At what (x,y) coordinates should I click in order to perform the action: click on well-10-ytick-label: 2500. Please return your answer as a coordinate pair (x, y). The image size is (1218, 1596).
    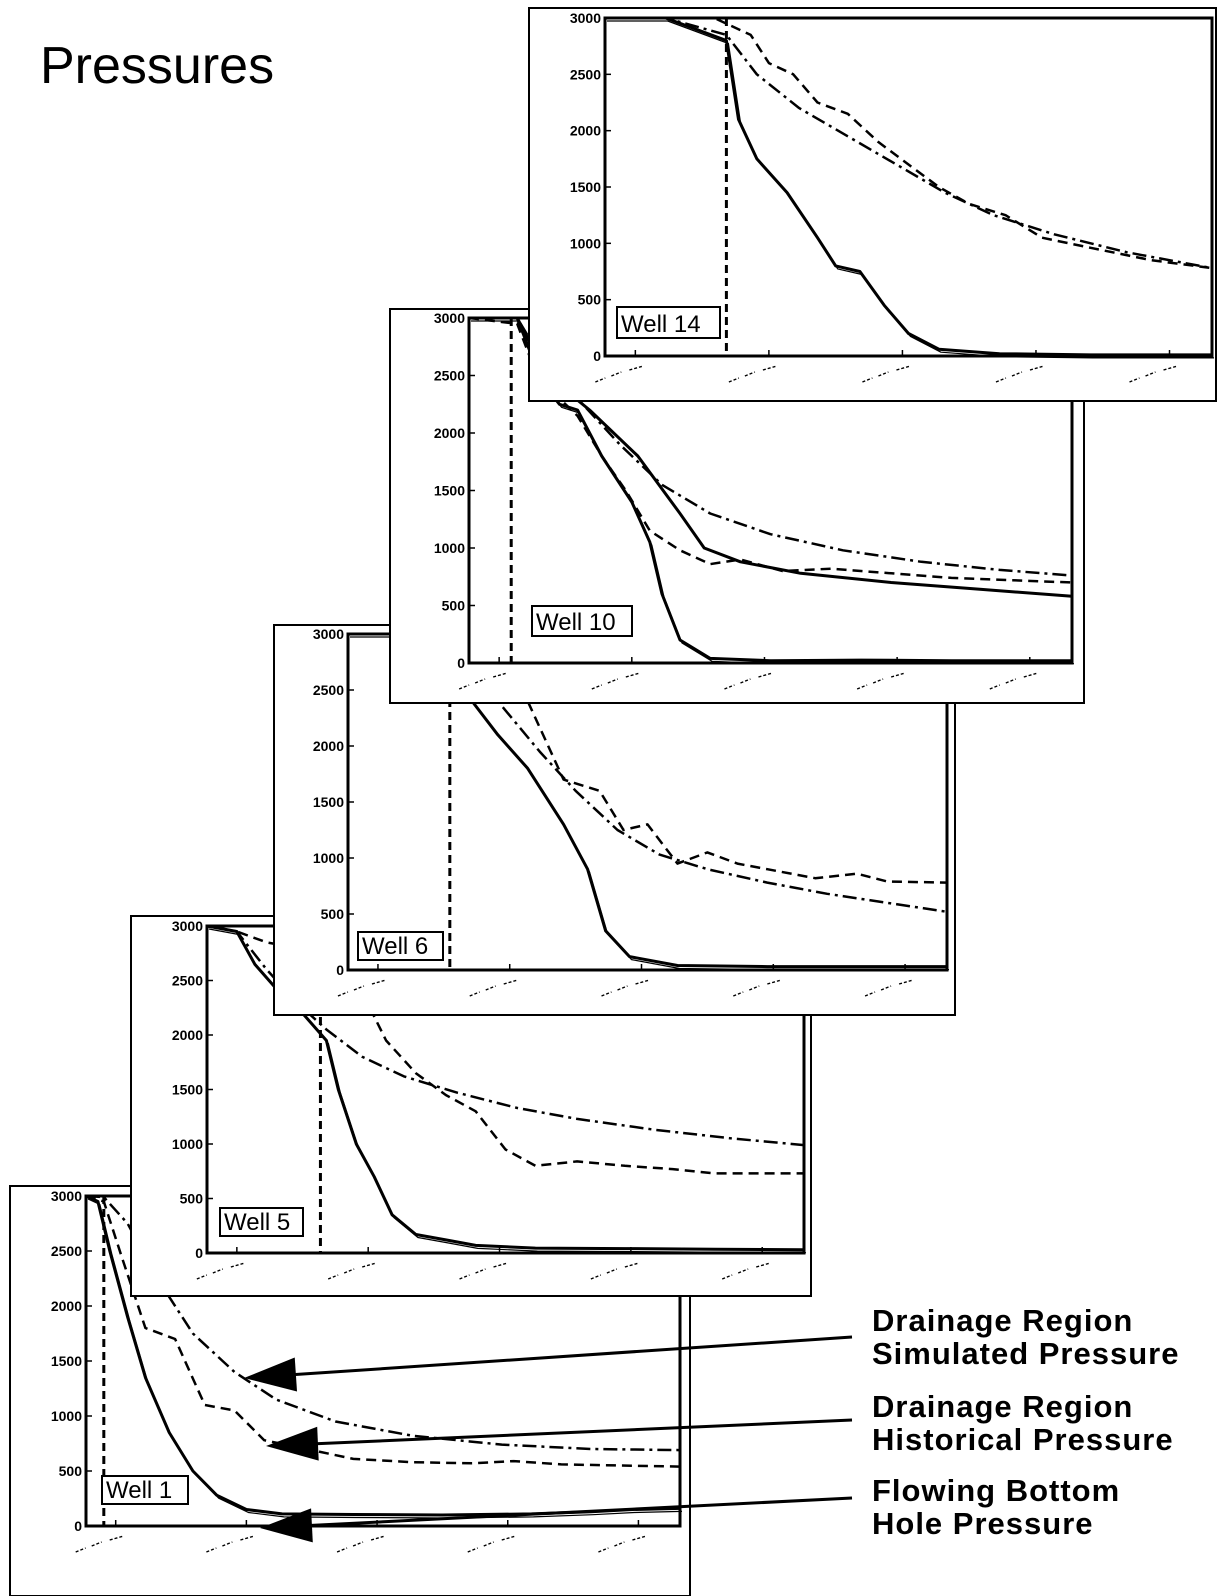
    Looking at the image, I should click on (449, 376).